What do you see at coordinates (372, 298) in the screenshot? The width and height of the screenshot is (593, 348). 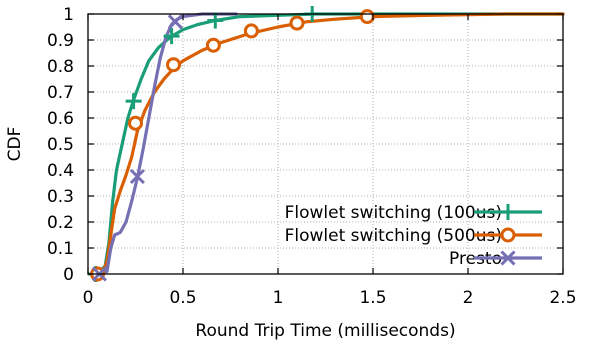 I see `x-tick-label: 1.5` at bounding box center [372, 298].